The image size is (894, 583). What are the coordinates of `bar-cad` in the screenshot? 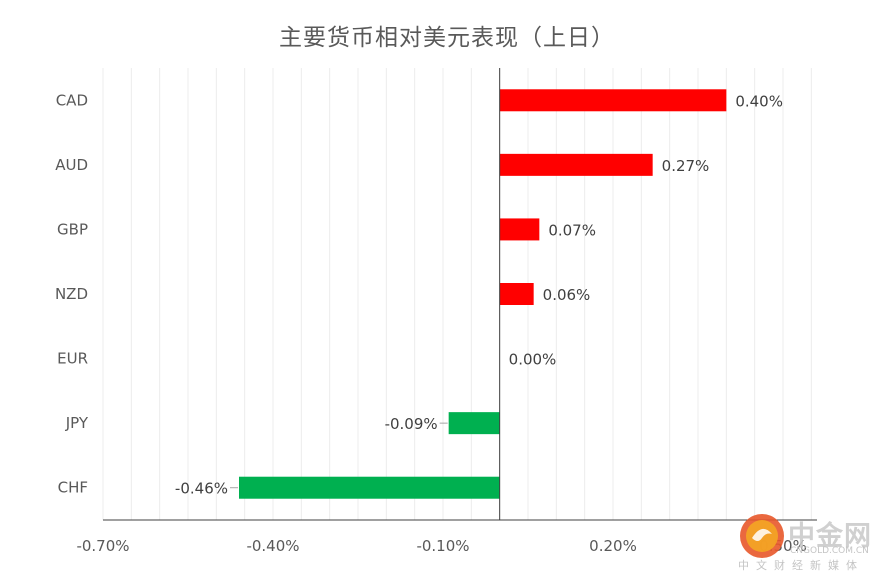 It's located at (613, 100).